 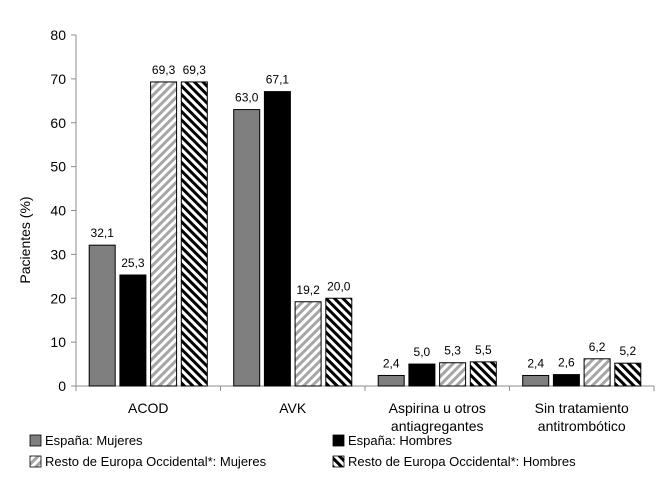 What do you see at coordinates (597, 347) in the screenshot?
I see `data-label: 6,2` at bounding box center [597, 347].